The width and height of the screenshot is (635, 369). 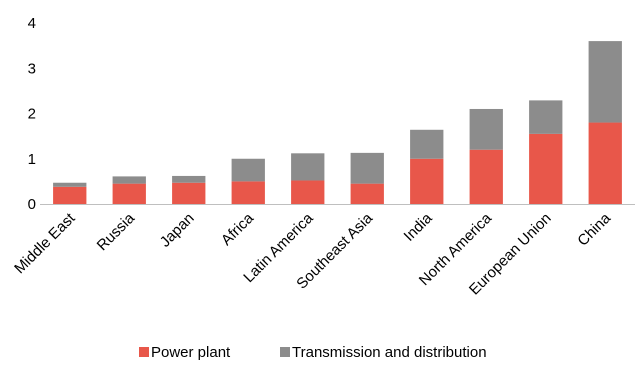 I want to click on legend: Power plant Transmission and distribution, so click(x=313, y=352).